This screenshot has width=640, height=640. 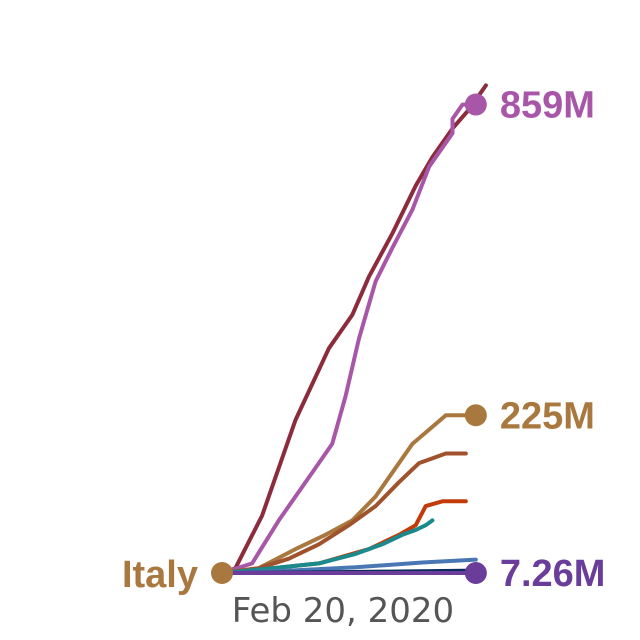 I want to click on series-end-labels: 859M 225M 7.26M, so click(x=553, y=340).